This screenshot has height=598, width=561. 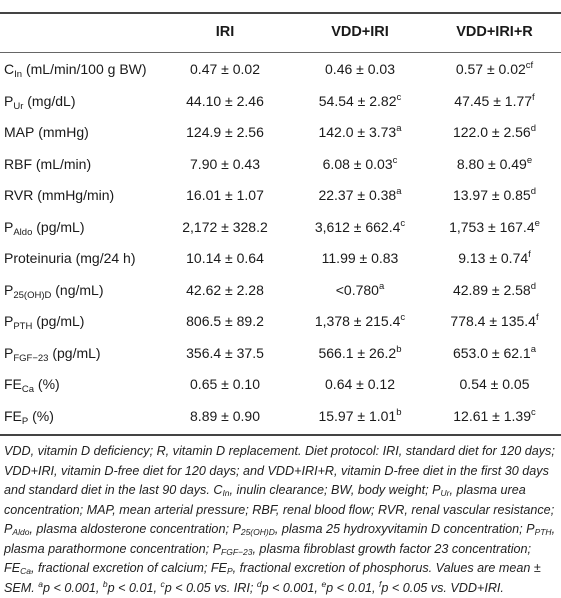 I want to click on value-iri-text: 44.10 ± 2.46, so click(x=225, y=100).